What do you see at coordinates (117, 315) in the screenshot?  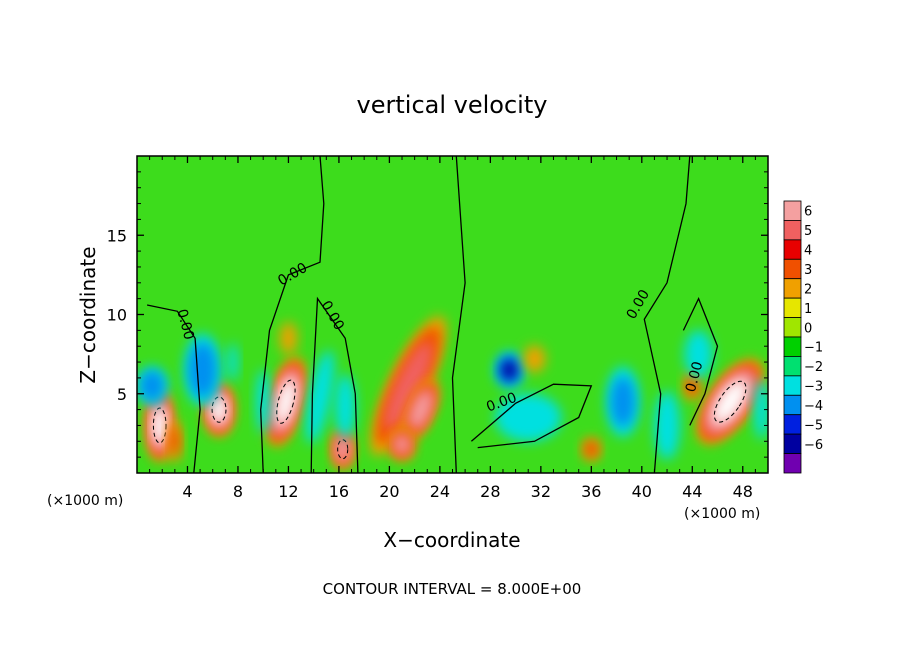 I see `y-tick-label: 10` at bounding box center [117, 315].